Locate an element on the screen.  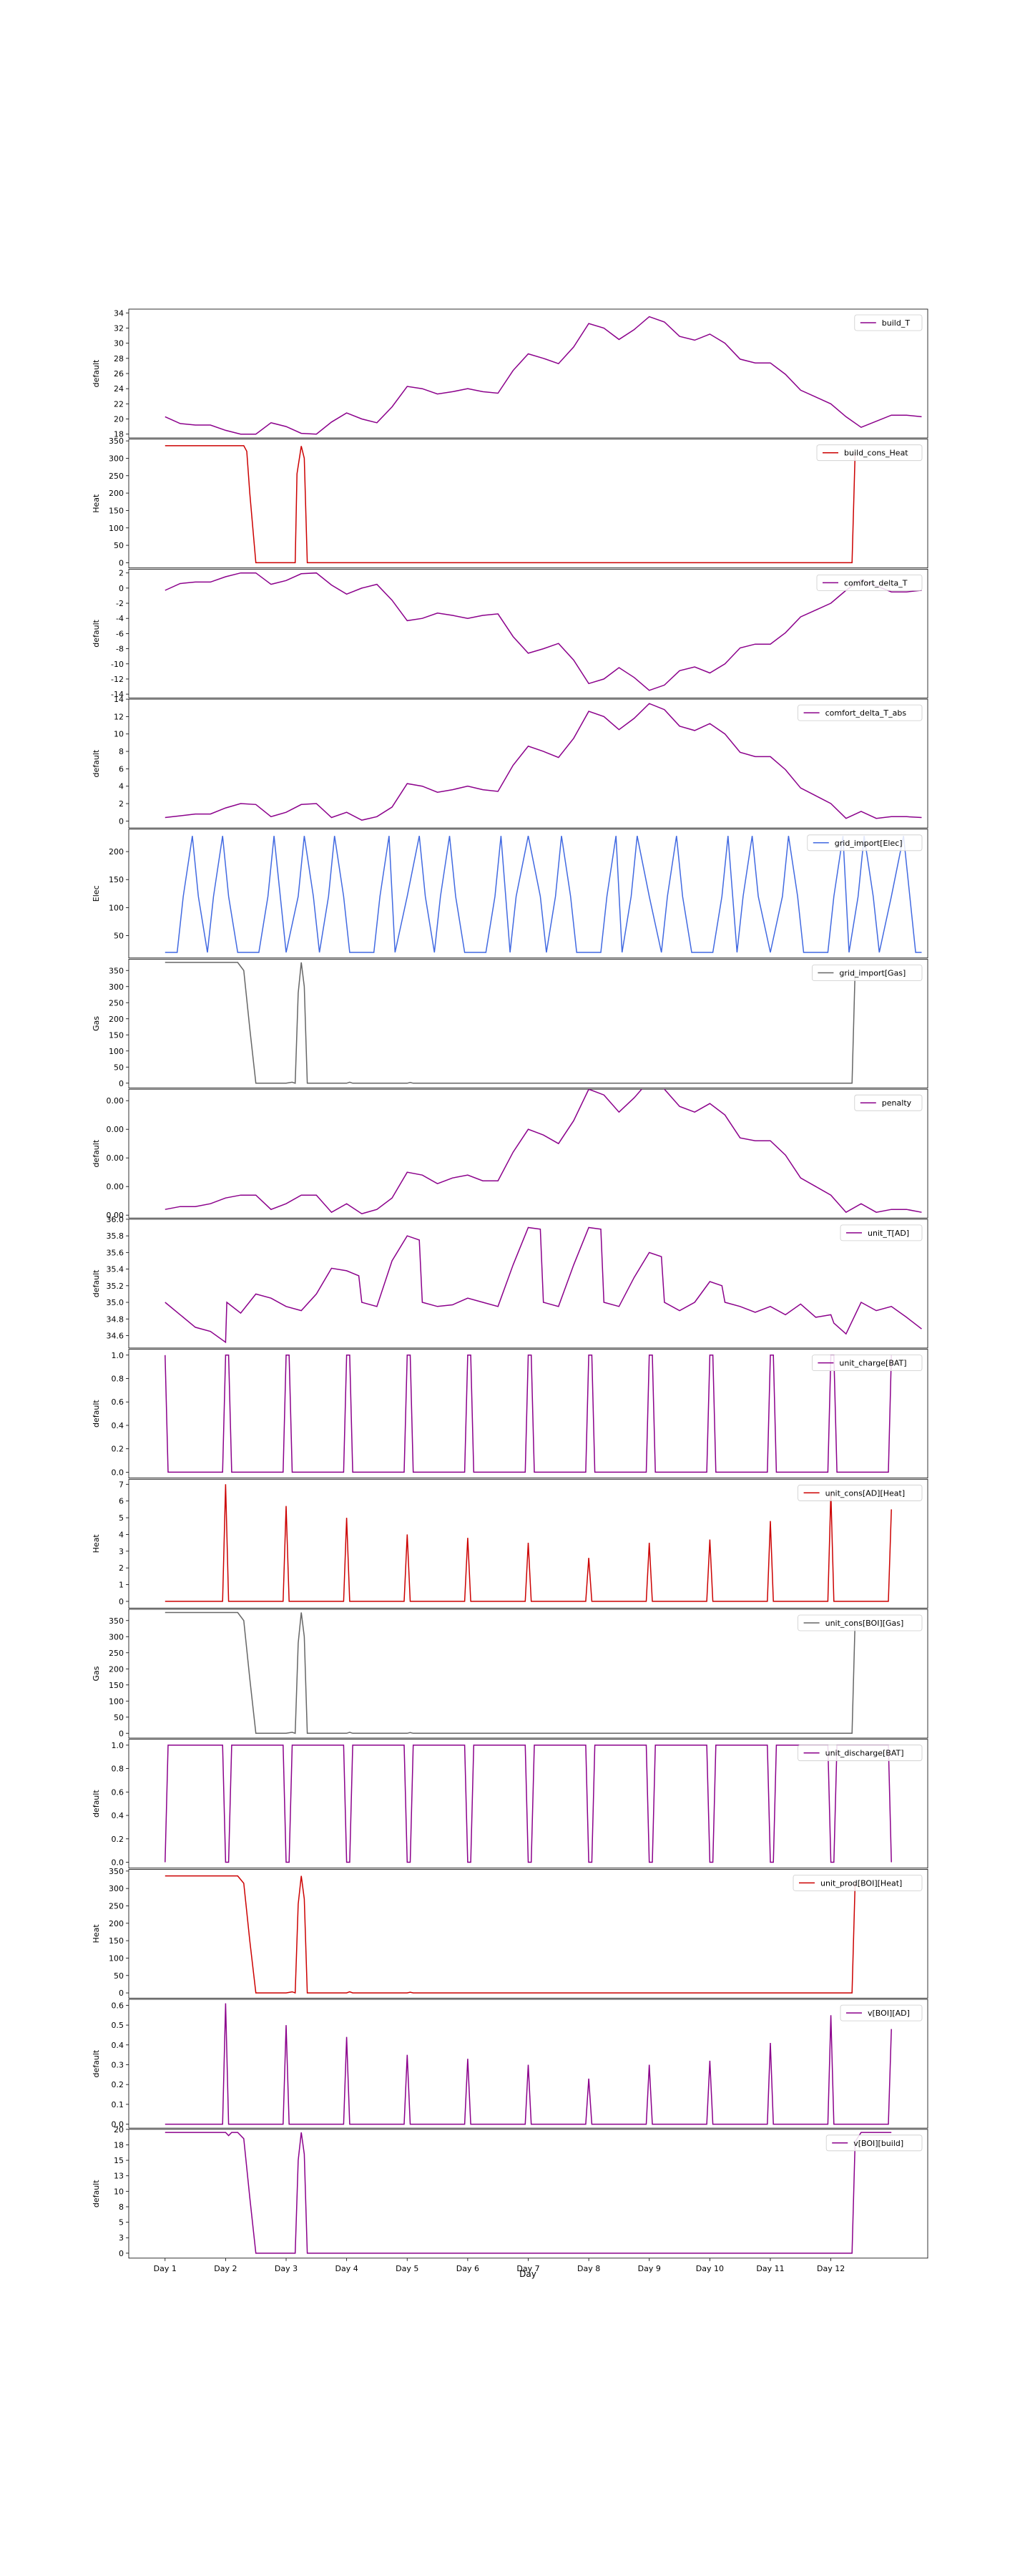
y-tick-label: 14 is located at coordinates (119, 699).